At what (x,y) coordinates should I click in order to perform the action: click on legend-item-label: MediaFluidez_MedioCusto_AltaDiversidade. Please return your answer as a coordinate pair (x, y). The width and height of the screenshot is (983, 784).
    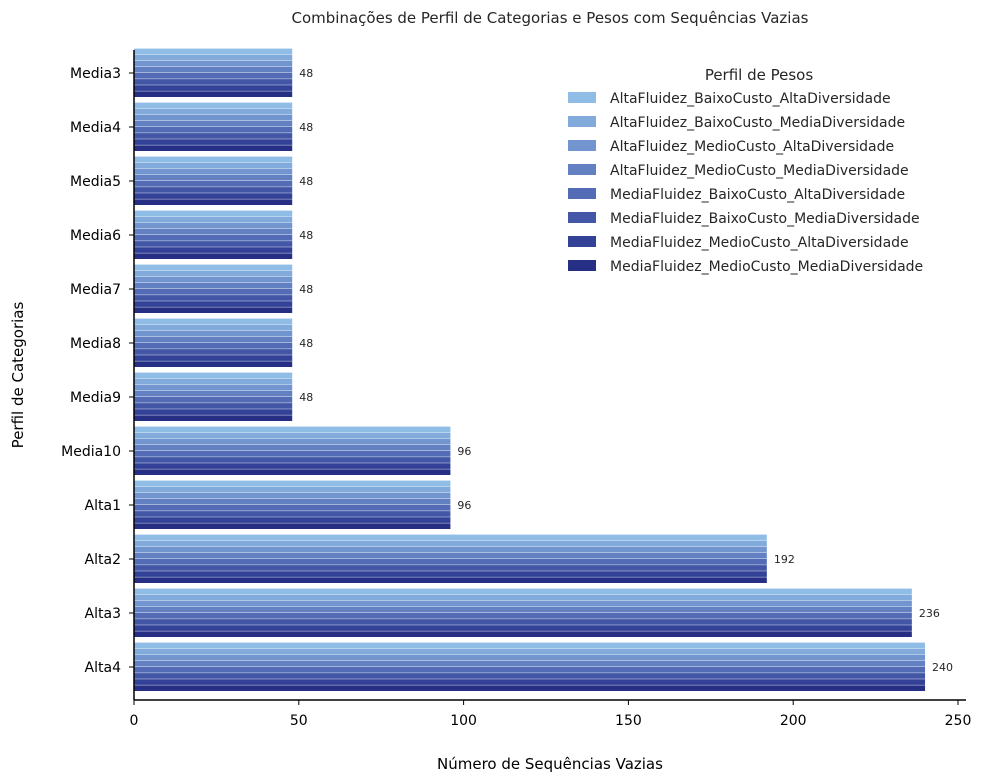
    Looking at the image, I should click on (759, 243).